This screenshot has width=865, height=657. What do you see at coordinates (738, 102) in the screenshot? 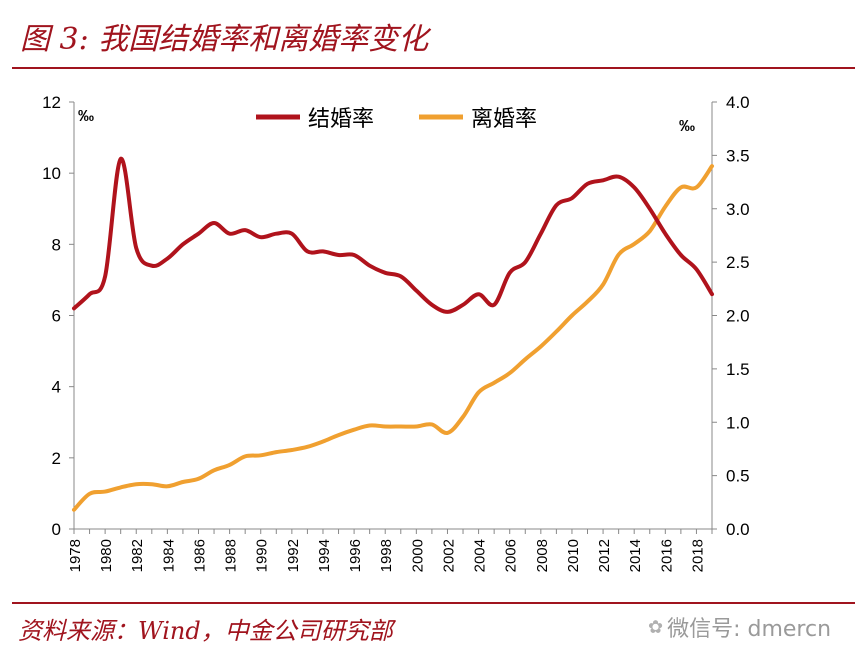
I see `right-tick-label: 4.0` at bounding box center [738, 102].